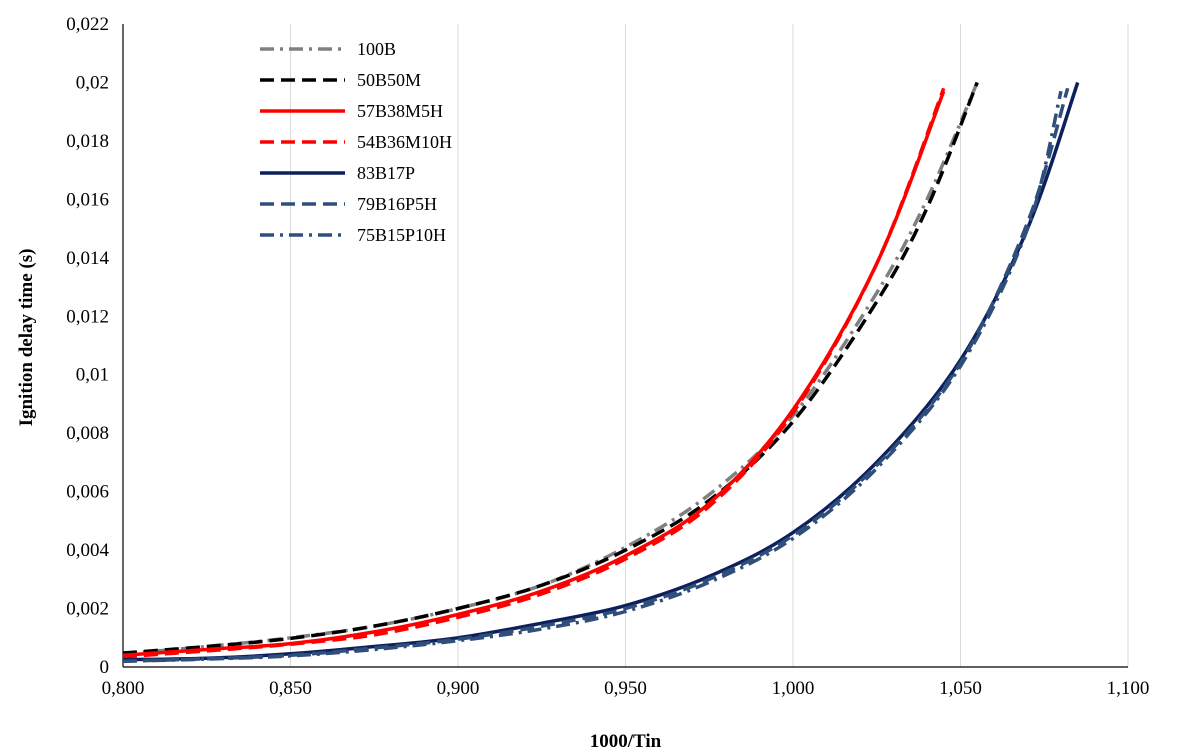 This screenshot has width=1178, height=752. What do you see at coordinates (123, 688) in the screenshot?
I see `x-tick-label: 0,800` at bounding box center [123, 688].